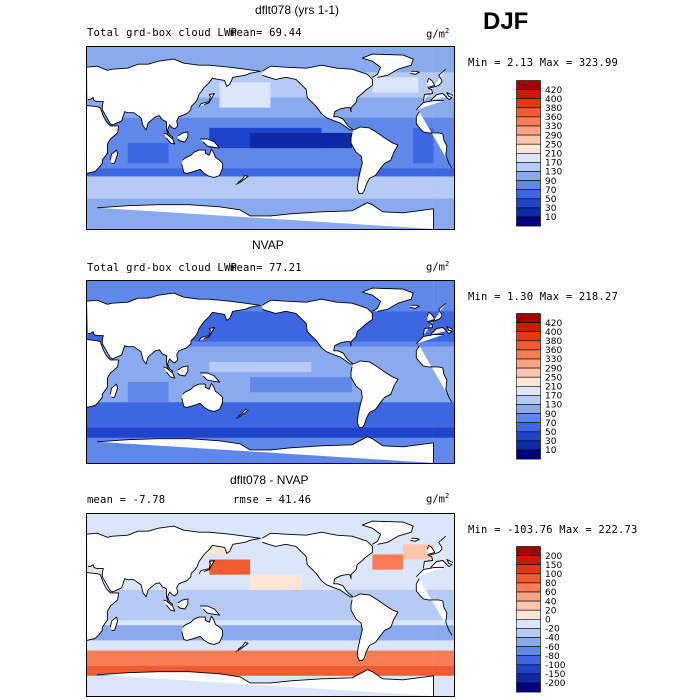 The image size is (700, 700). Describe the element at coordinates (553, 136) in the screenshot. I see `colorbar-label: 290` at that location.